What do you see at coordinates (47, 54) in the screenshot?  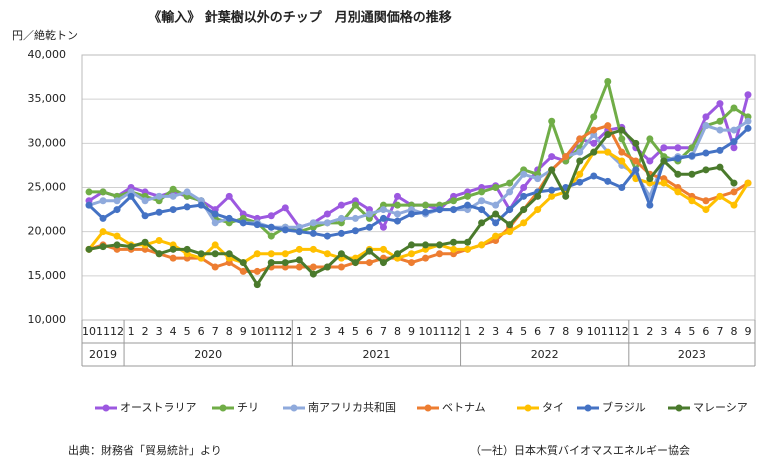 I see `y-tick-label: 40,000` at bounding box center [47, 54].